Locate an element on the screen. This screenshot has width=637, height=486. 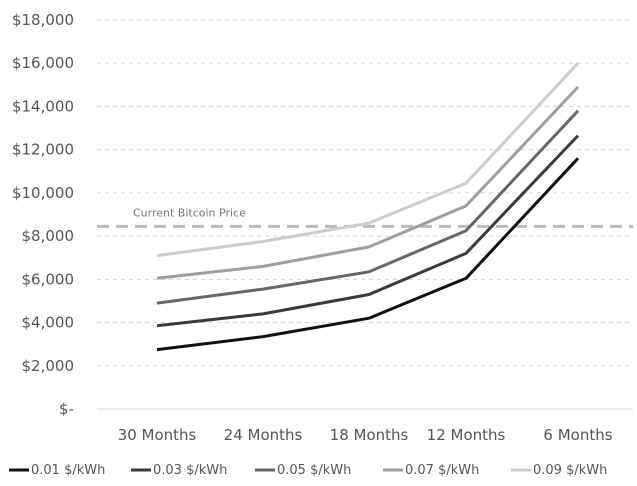
y-tick-label: $14,000 is located at coordinates (43, 106).